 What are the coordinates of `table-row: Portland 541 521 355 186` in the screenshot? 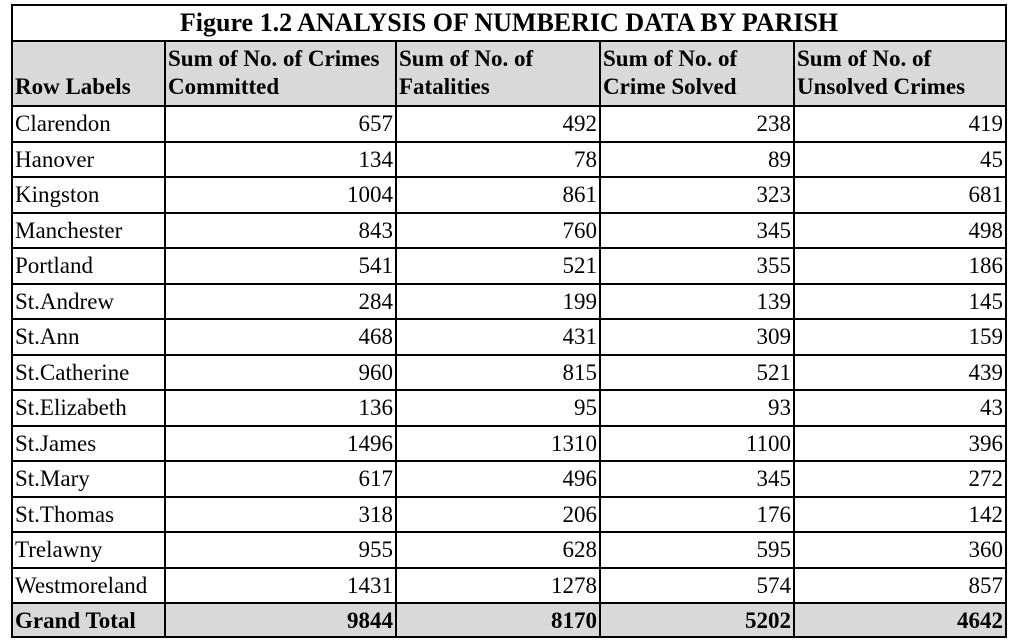 It's located at (509, 266).